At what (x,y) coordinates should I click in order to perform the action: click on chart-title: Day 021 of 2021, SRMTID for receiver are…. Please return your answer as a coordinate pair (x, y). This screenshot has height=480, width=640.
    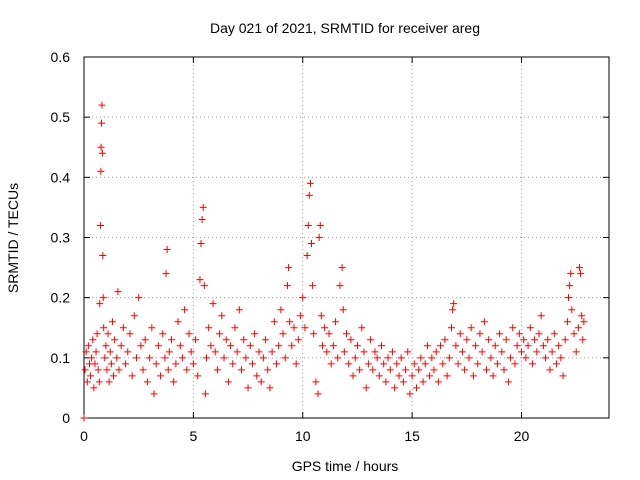
    Looking at the image, I should click on (345, 28).